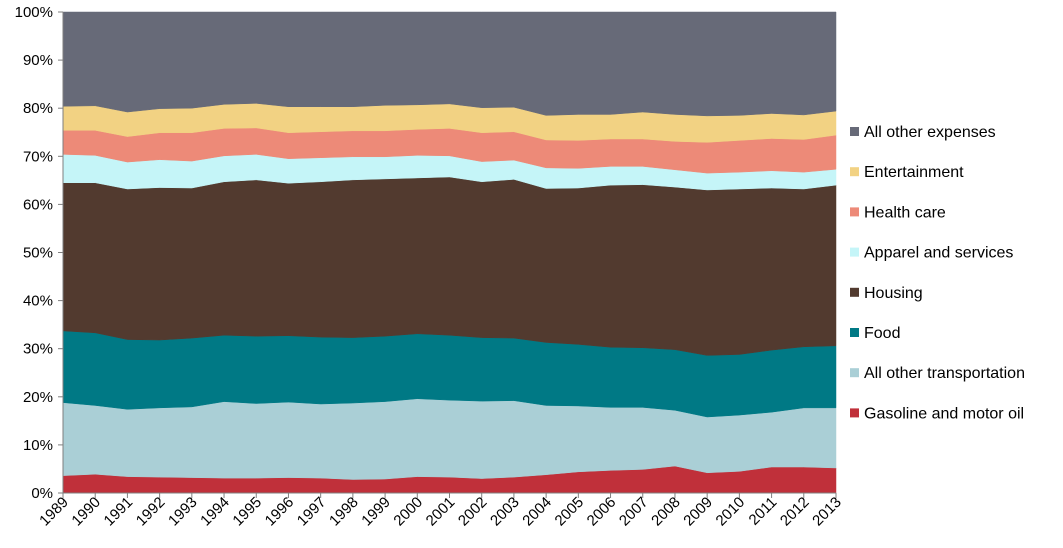  I want to click on x-tick-label: 1990, so click(86, 512).